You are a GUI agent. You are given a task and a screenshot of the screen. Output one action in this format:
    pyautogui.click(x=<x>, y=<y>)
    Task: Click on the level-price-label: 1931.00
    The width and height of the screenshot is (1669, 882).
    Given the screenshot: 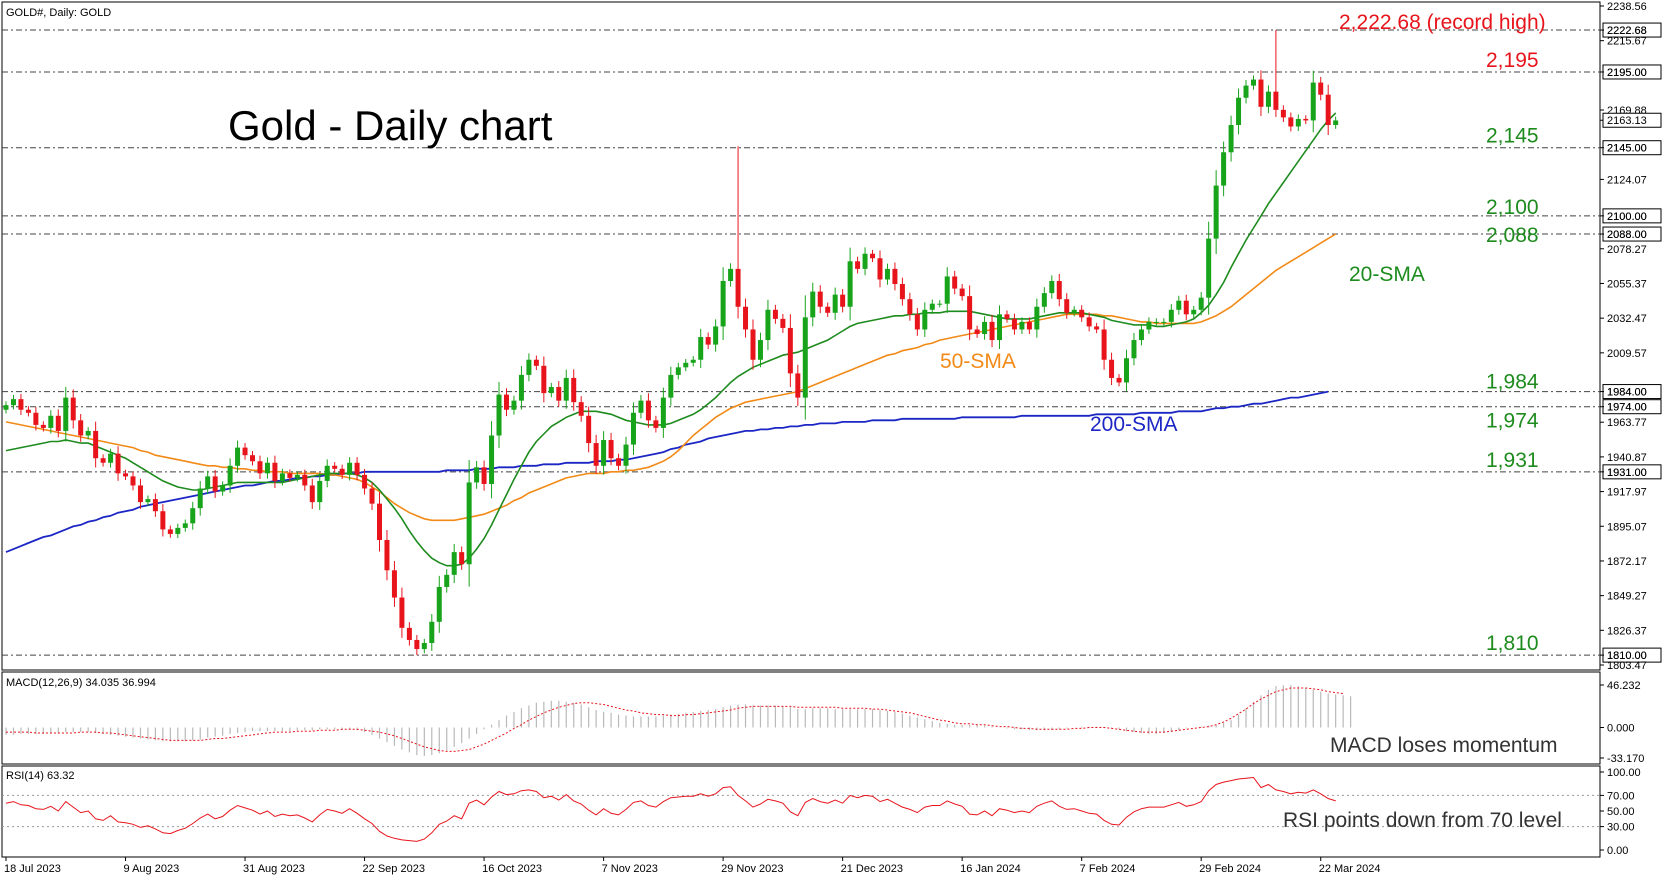 What is the action you would take?
    pyautogui.click(x=1627, y=473)
    